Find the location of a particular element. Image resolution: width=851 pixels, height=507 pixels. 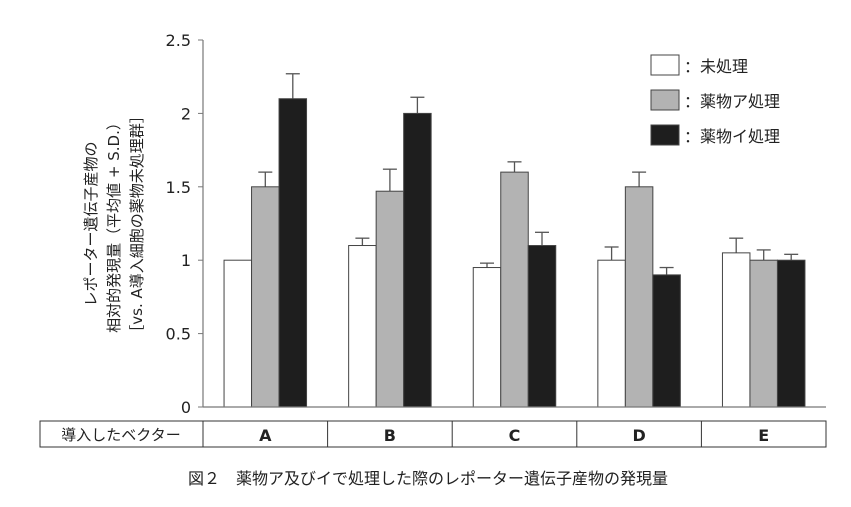

y-label-line-1: レポーター遺伝子産物の is located at coordinates (91, 223).